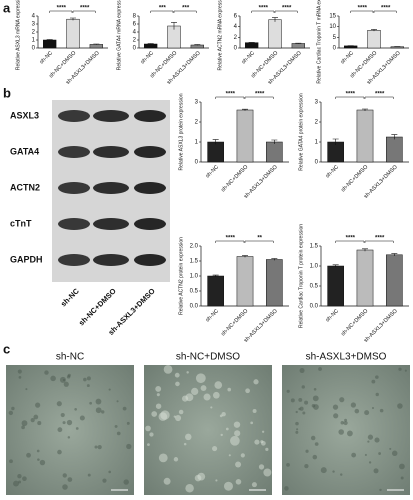  What do you see at coordinates (332, 27) in the screenshot?
I see `y-tick-label: 10` at bounding box center [332, 27].